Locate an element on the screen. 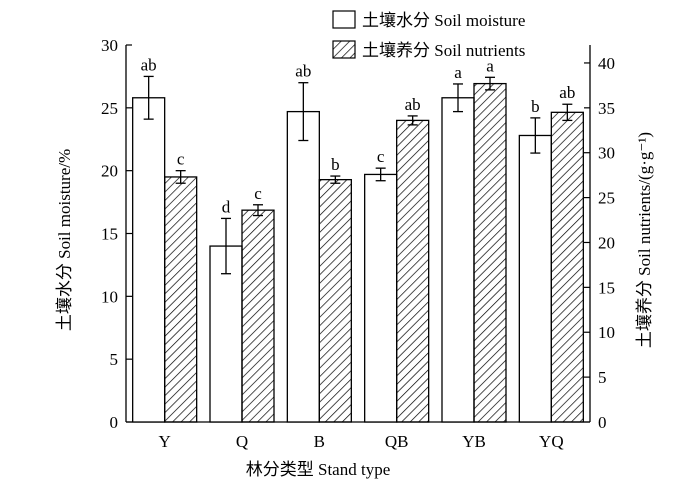  left-y-tick-label: 0 is located at coordinates (114, 422).